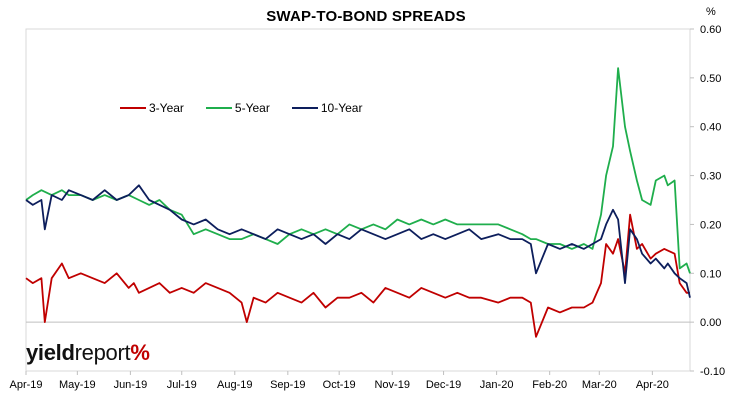 This screenshot has width=732, height=400. What do you see at coordinates (366, 16) in the screenshot?
I see `chart-title: SWAP-TO-BOND SPREADS` at bounding box center [366, 16].